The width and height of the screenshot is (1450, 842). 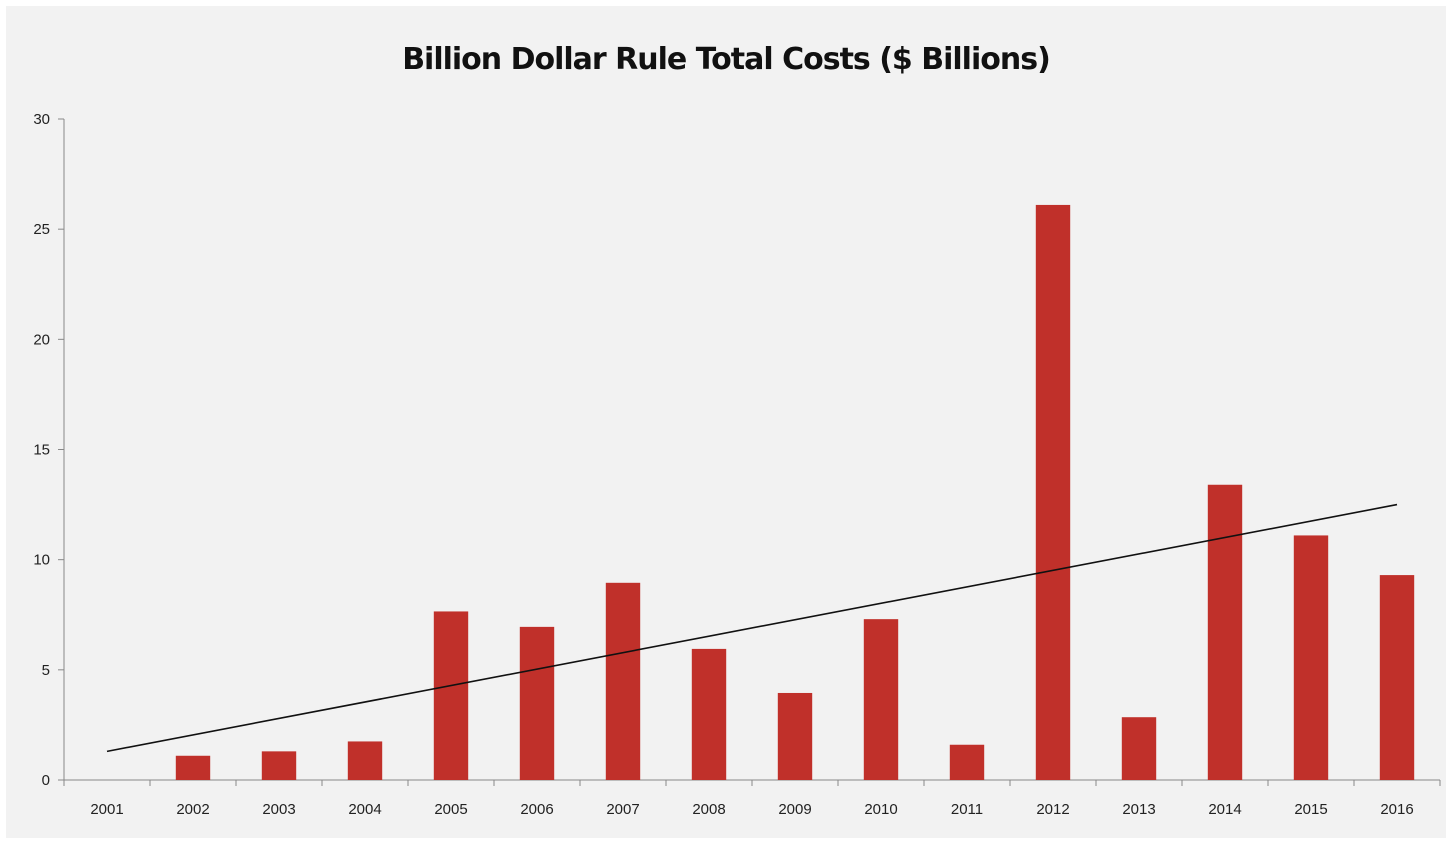 I want to click on bar-2015, so click(x=1311, y=657).